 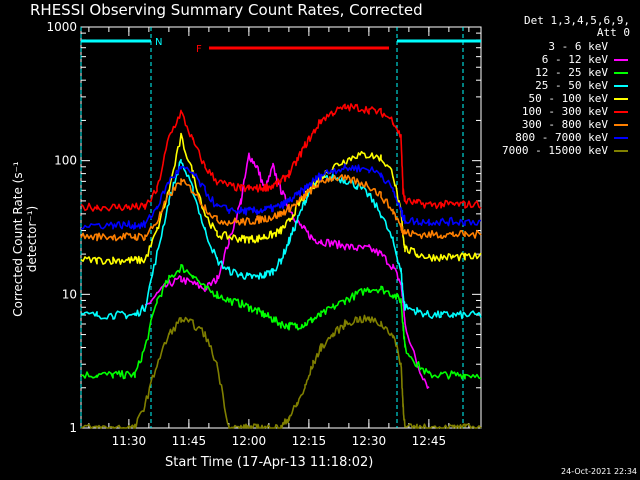 What do you see at coordinates (249, 441) in the screenshot?
I see `x-tick-label: 12:00` at bounding box center [249, 441].